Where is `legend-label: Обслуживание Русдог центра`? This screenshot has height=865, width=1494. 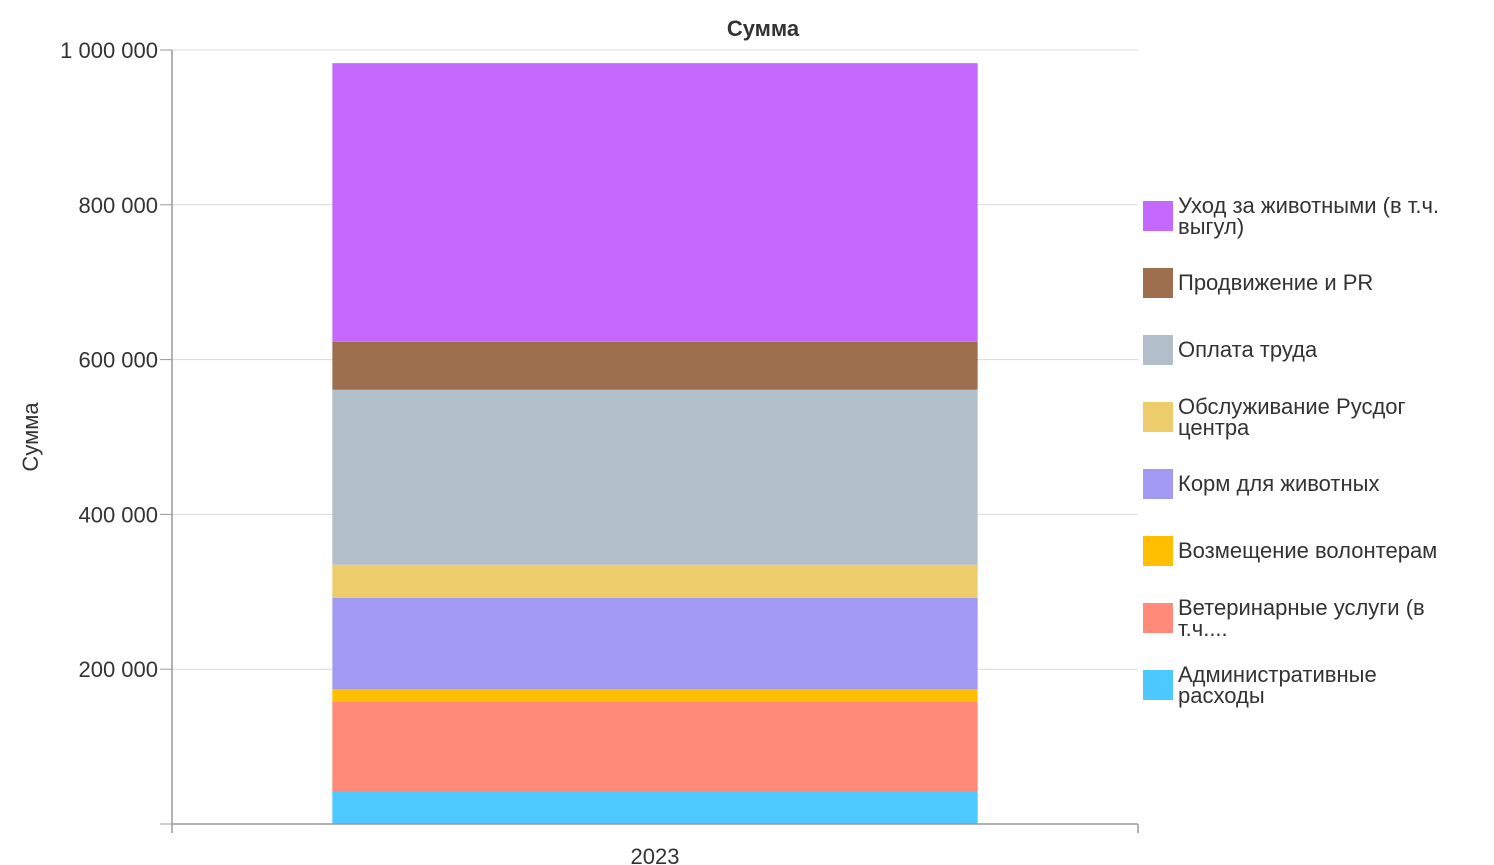 legend-label: Обслуживание Русдог центра is located at coordinates (1292, 417).